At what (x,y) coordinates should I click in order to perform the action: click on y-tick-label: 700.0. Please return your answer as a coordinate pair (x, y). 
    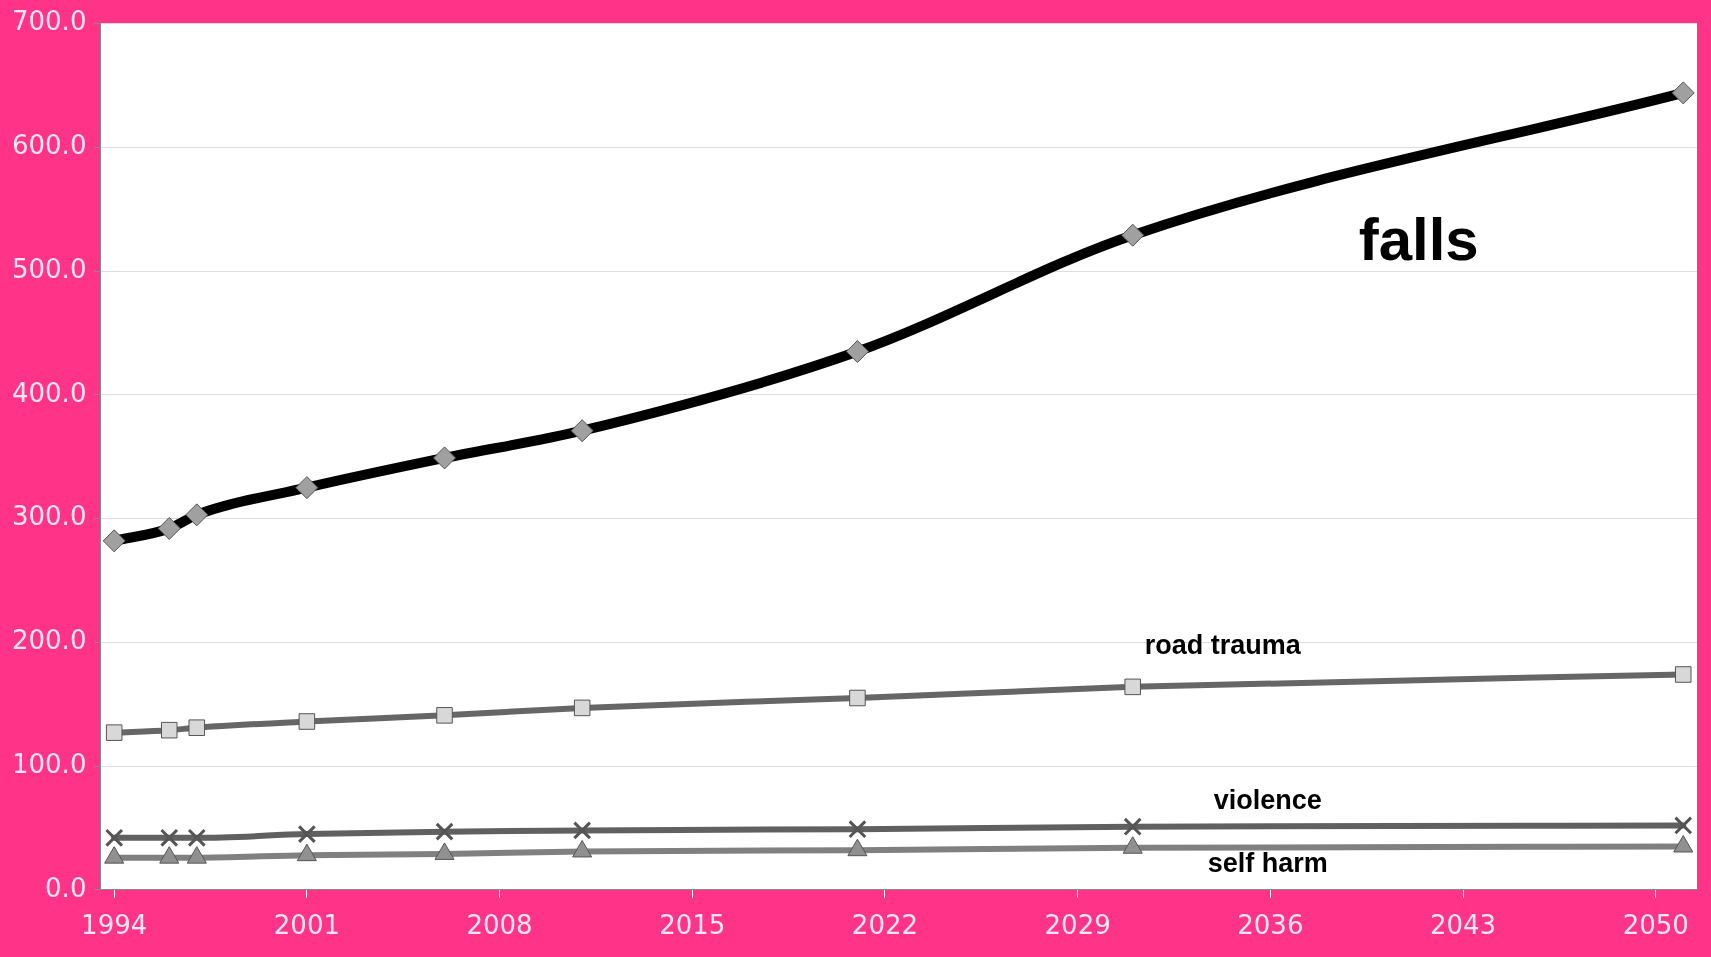
    Looking at the image, I should click on (49, 21).